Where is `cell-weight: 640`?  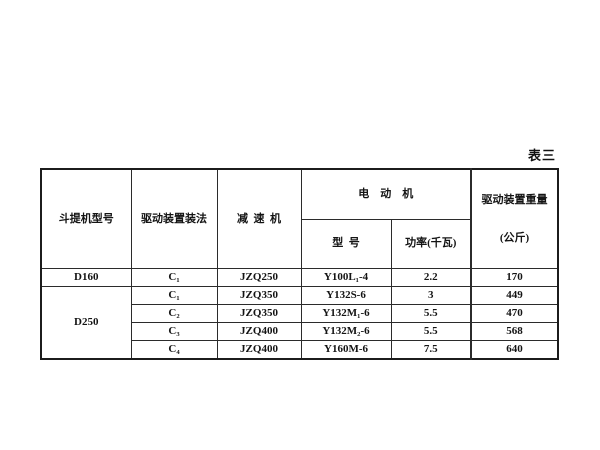
cell-weight: 640 is located at coordinates (514, 350).